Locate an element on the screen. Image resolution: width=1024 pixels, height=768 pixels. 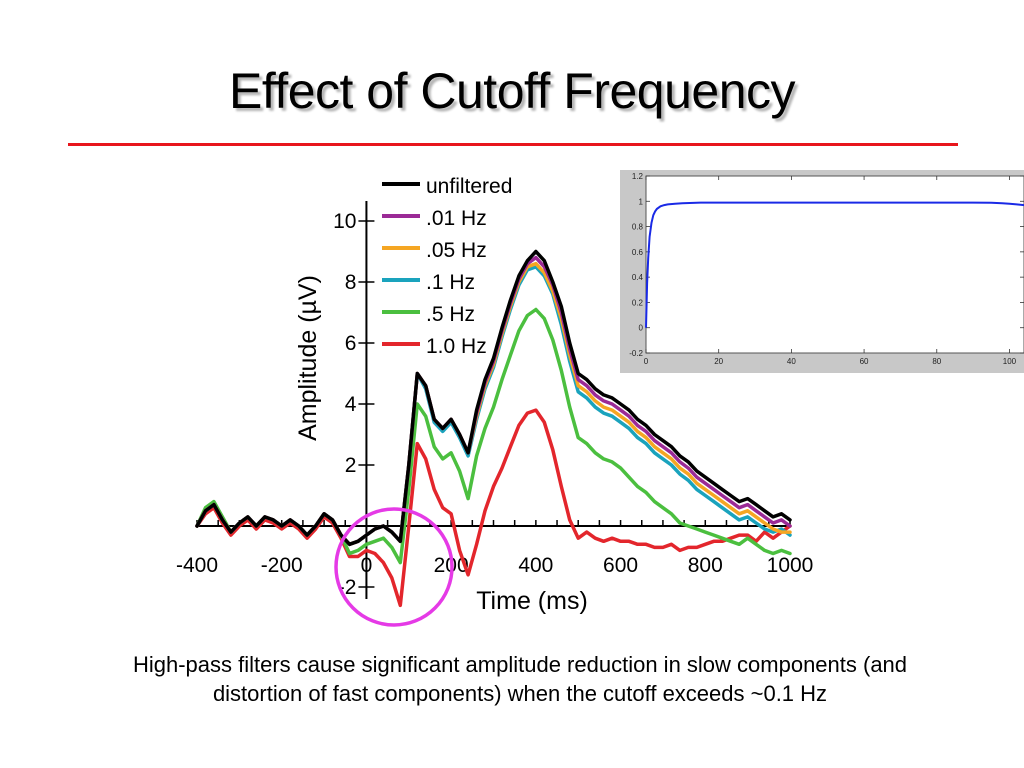
inset-filter-response: -0.2 0 0.2 0.4 0.6 0.8 1 1.2 0 20 40 60 80 100 is located at coordinates (822, 271).